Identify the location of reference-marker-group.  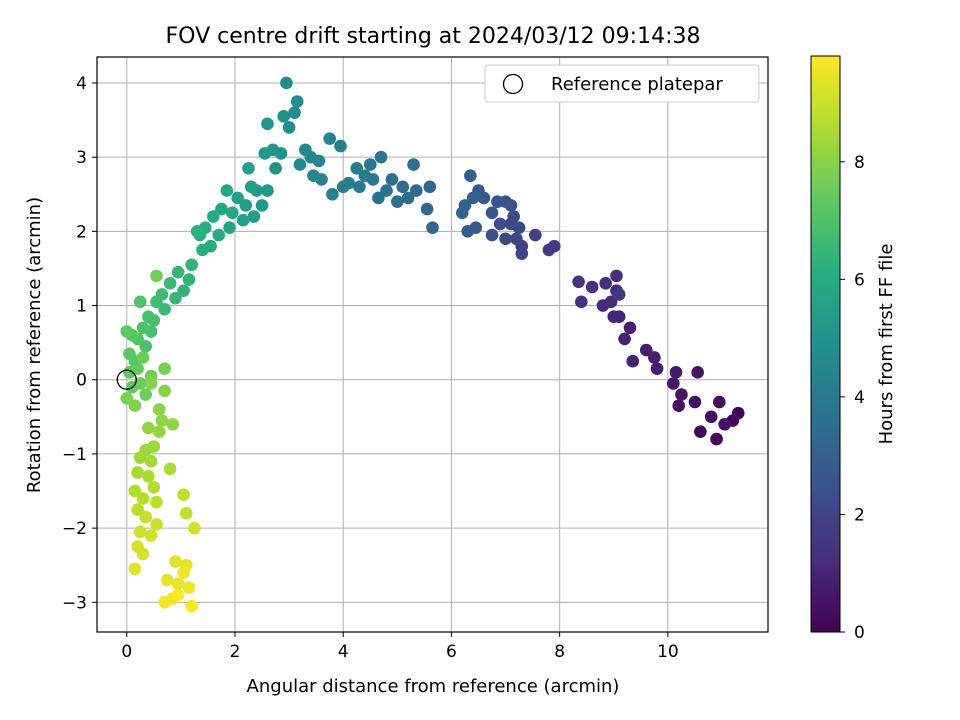
(126, 379).